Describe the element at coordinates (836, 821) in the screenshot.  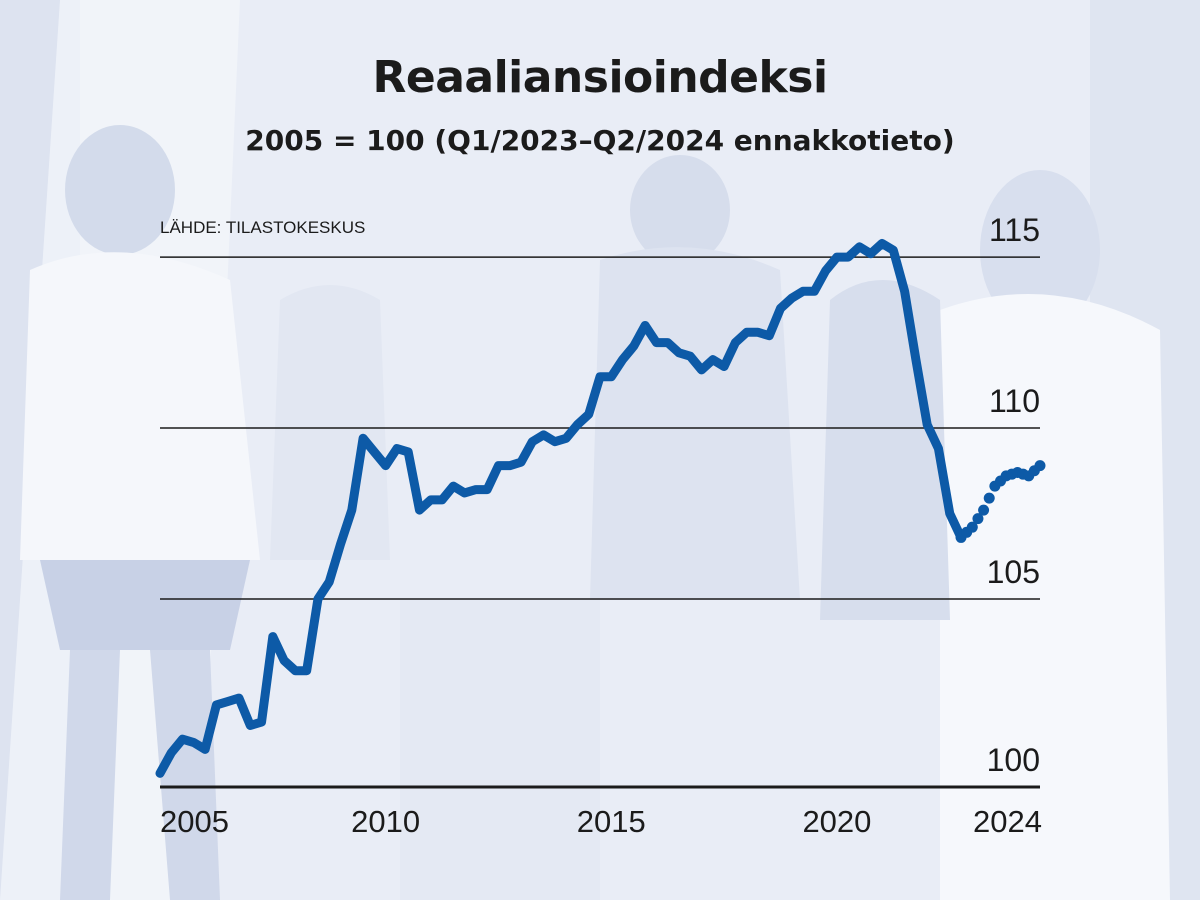
I see `x-tick-label: 2020` at that location.